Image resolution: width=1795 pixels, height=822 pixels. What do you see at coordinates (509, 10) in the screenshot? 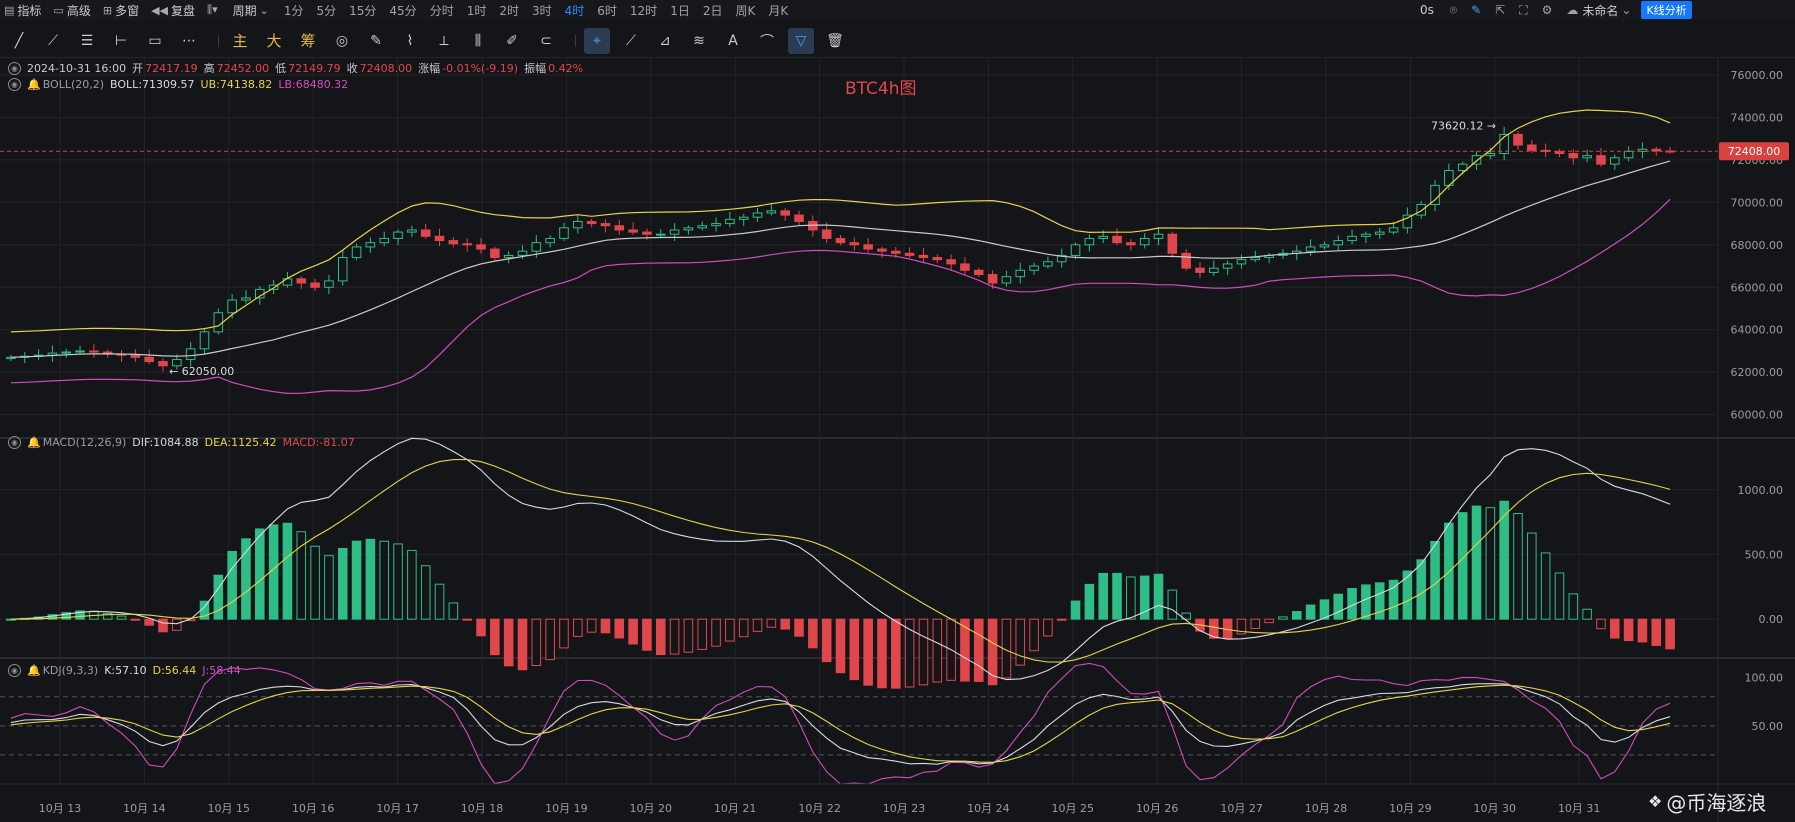
I see `period-6: 2时` at bounding box center [509, 10].